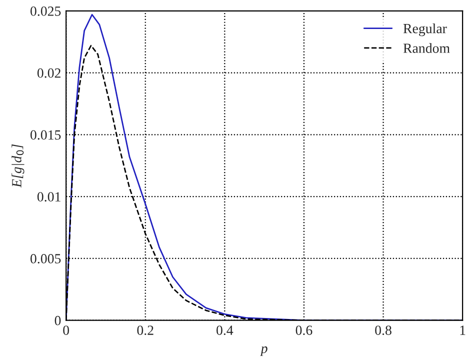 The height and width of the screenshot is (364, 472). Describe the element at coordinates (66, 330) in the screenshot. I see `x-tick-label: 0` at that location.